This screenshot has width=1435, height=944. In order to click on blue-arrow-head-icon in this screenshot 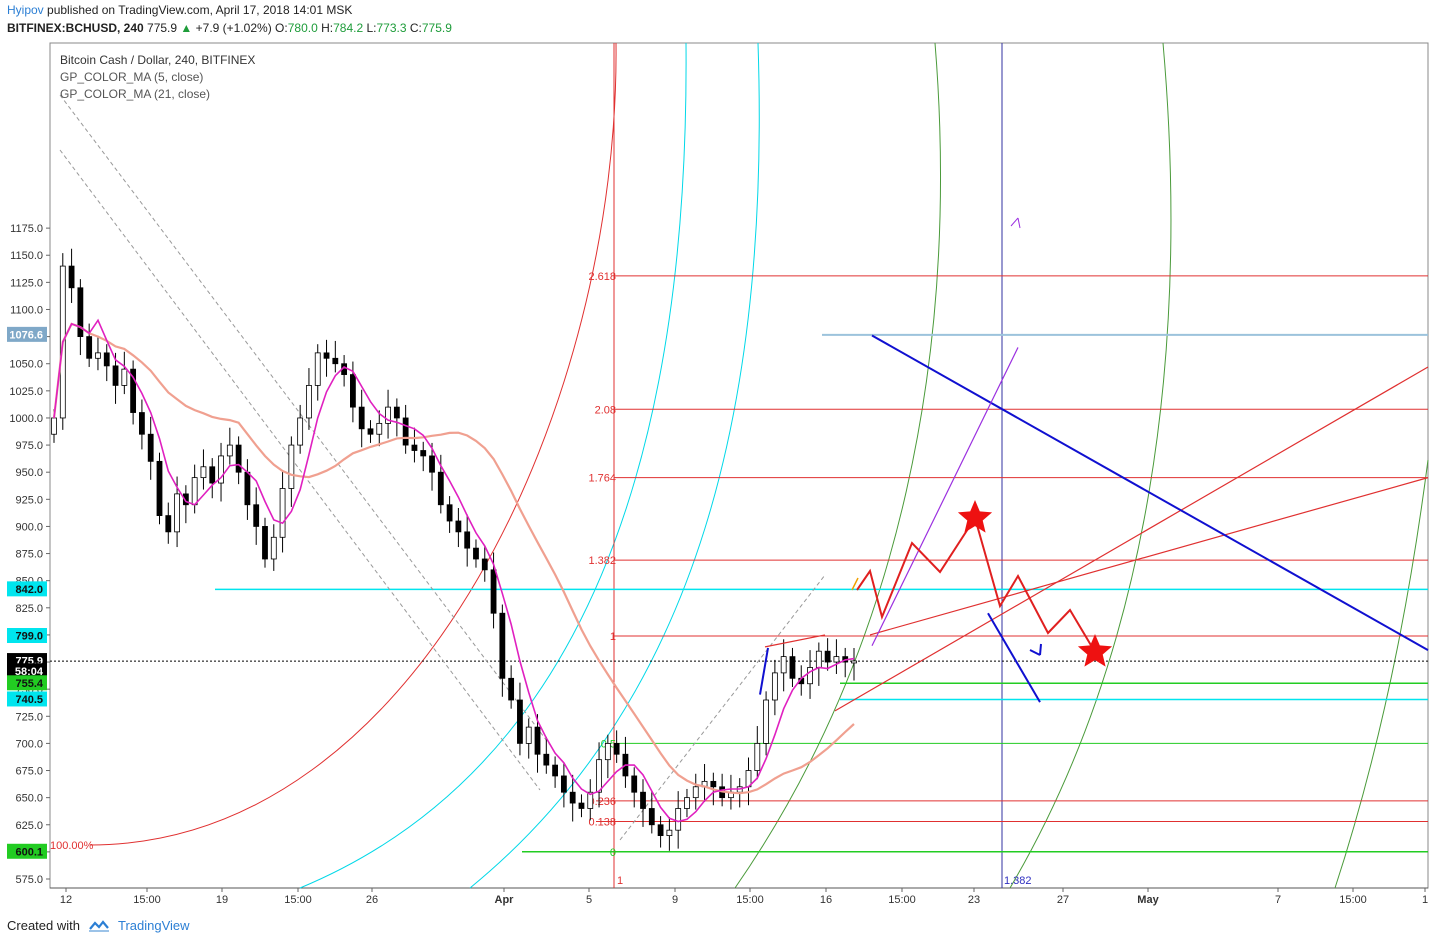, I will do `click(1035, 649)`.